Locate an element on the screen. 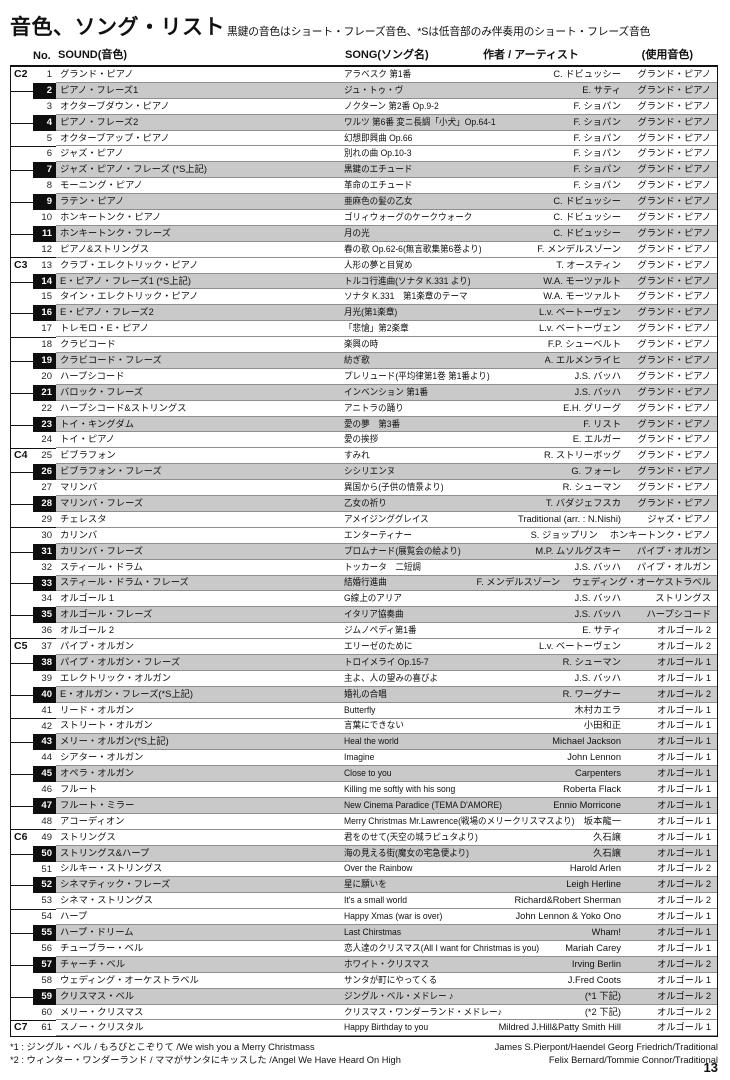  row-number-white-key: 15 is located at coordinates (46, 297).